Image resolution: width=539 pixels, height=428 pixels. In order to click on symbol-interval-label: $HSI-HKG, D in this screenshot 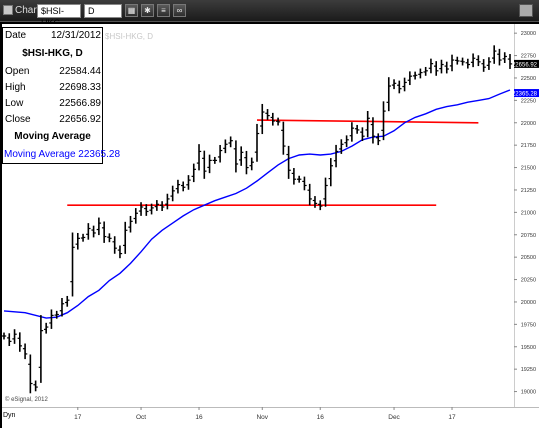, I will do `click(52, 53)`.